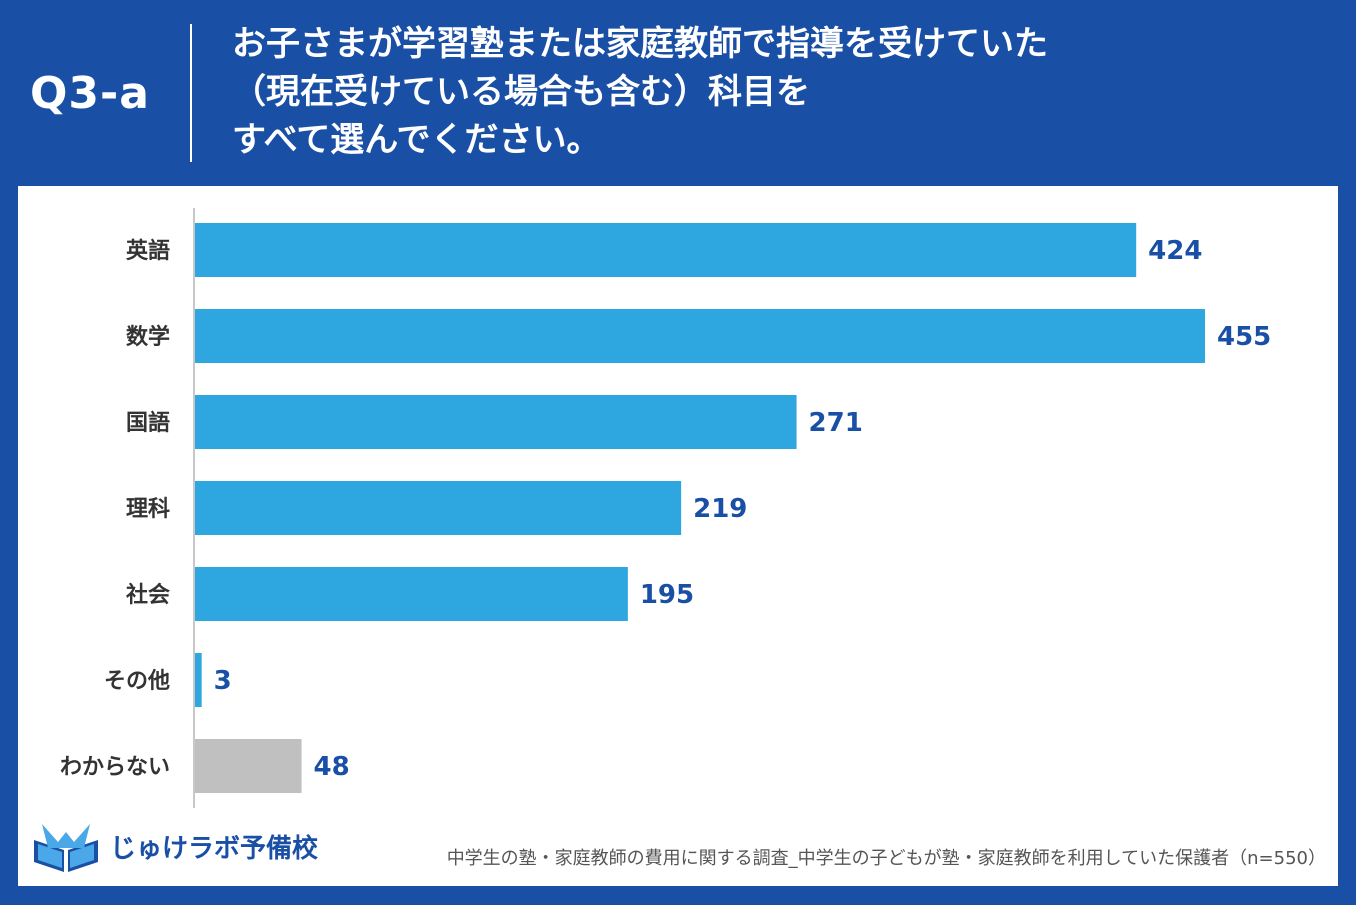 The width and height of the screenshot is (1356, 905). Describe the element at coordinates (148, 509) in the screenshot. I see `category-label-3: 理科` at that location.